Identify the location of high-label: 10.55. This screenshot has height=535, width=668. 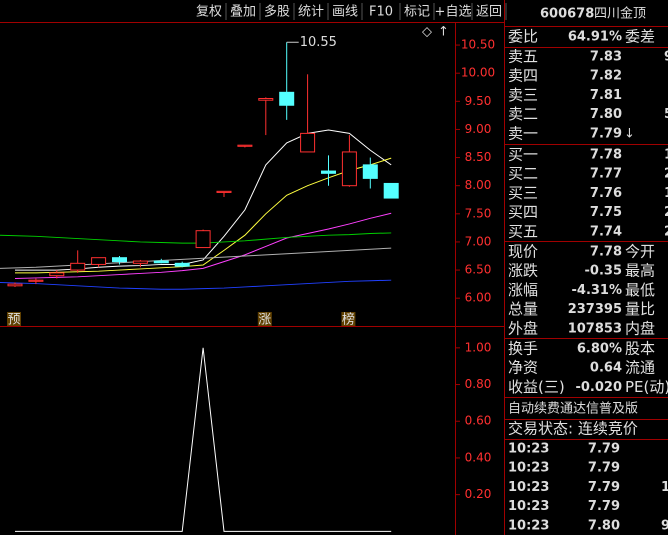
(318, 42).